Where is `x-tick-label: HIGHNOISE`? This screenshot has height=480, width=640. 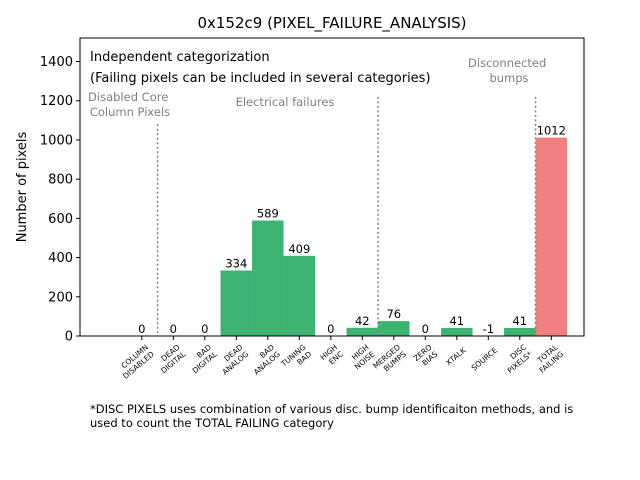 x-tick-label: HIGHNOISE is located at coordinates (362, 356).